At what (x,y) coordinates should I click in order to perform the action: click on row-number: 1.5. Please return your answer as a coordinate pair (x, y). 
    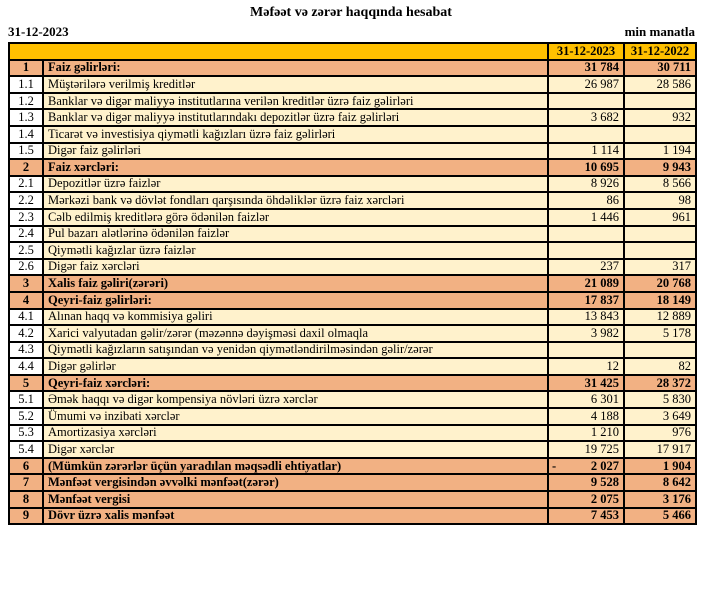
    Looking at the image, I should click on (26, 151).